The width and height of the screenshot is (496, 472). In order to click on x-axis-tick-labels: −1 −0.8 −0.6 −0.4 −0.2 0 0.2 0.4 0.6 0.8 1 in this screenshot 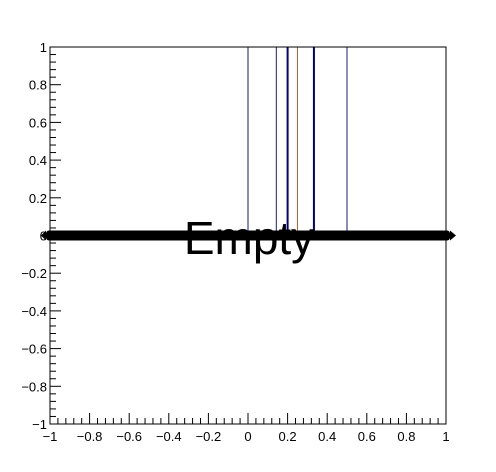, I will do `click(246, 436)`.